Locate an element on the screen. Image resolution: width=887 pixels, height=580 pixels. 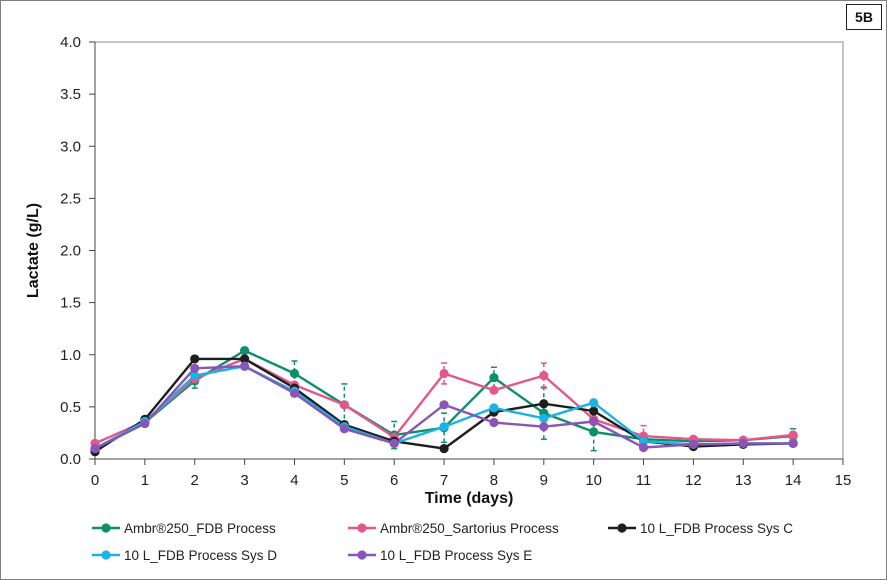
y-tick-label: 0.0 is located at coordinates (70, 459).